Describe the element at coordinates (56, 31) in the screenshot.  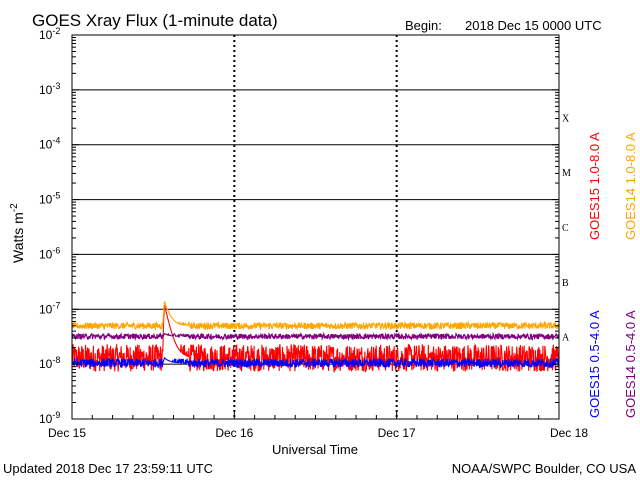
I see `y-tick-label-exp: -2` at that location.